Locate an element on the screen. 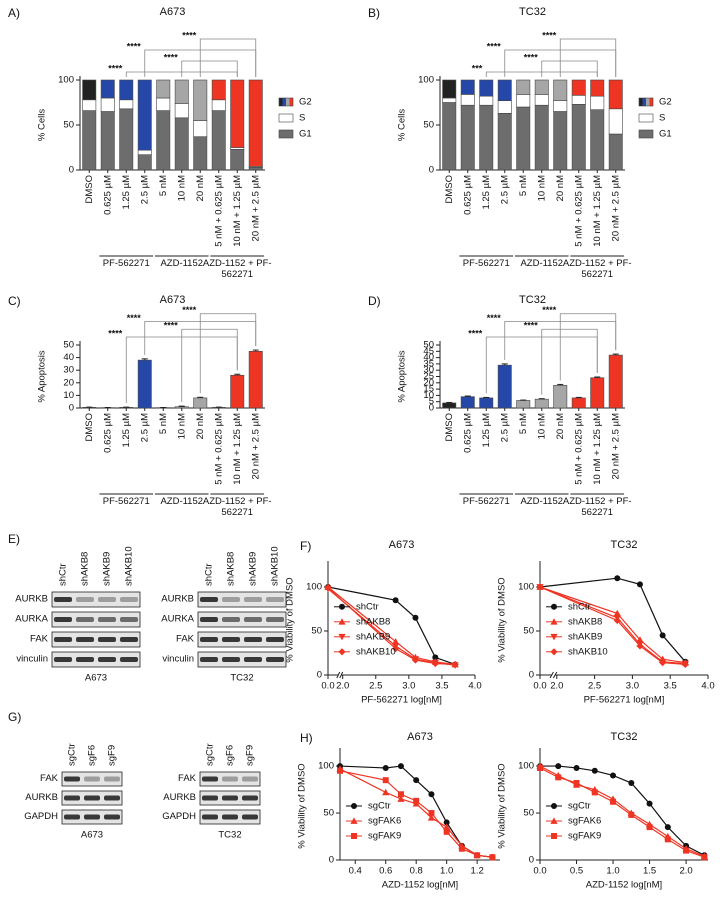 The image size is (720, 900). row-label: GAPDH is located at coordinates (179, 816).